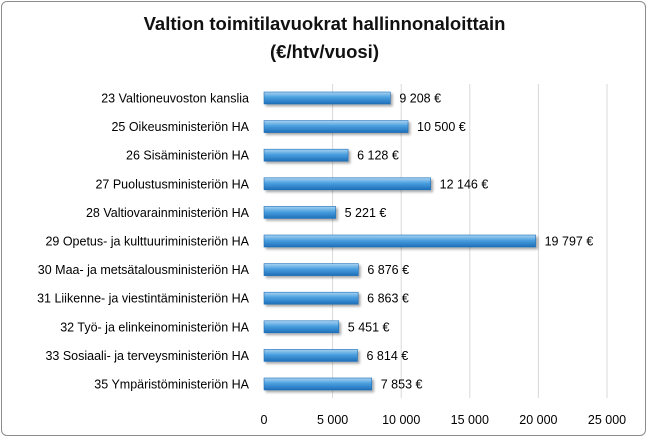  I want to click on category-label: 29 Opetus- ja kulttuuriministeriön HA, so click(147, 242).